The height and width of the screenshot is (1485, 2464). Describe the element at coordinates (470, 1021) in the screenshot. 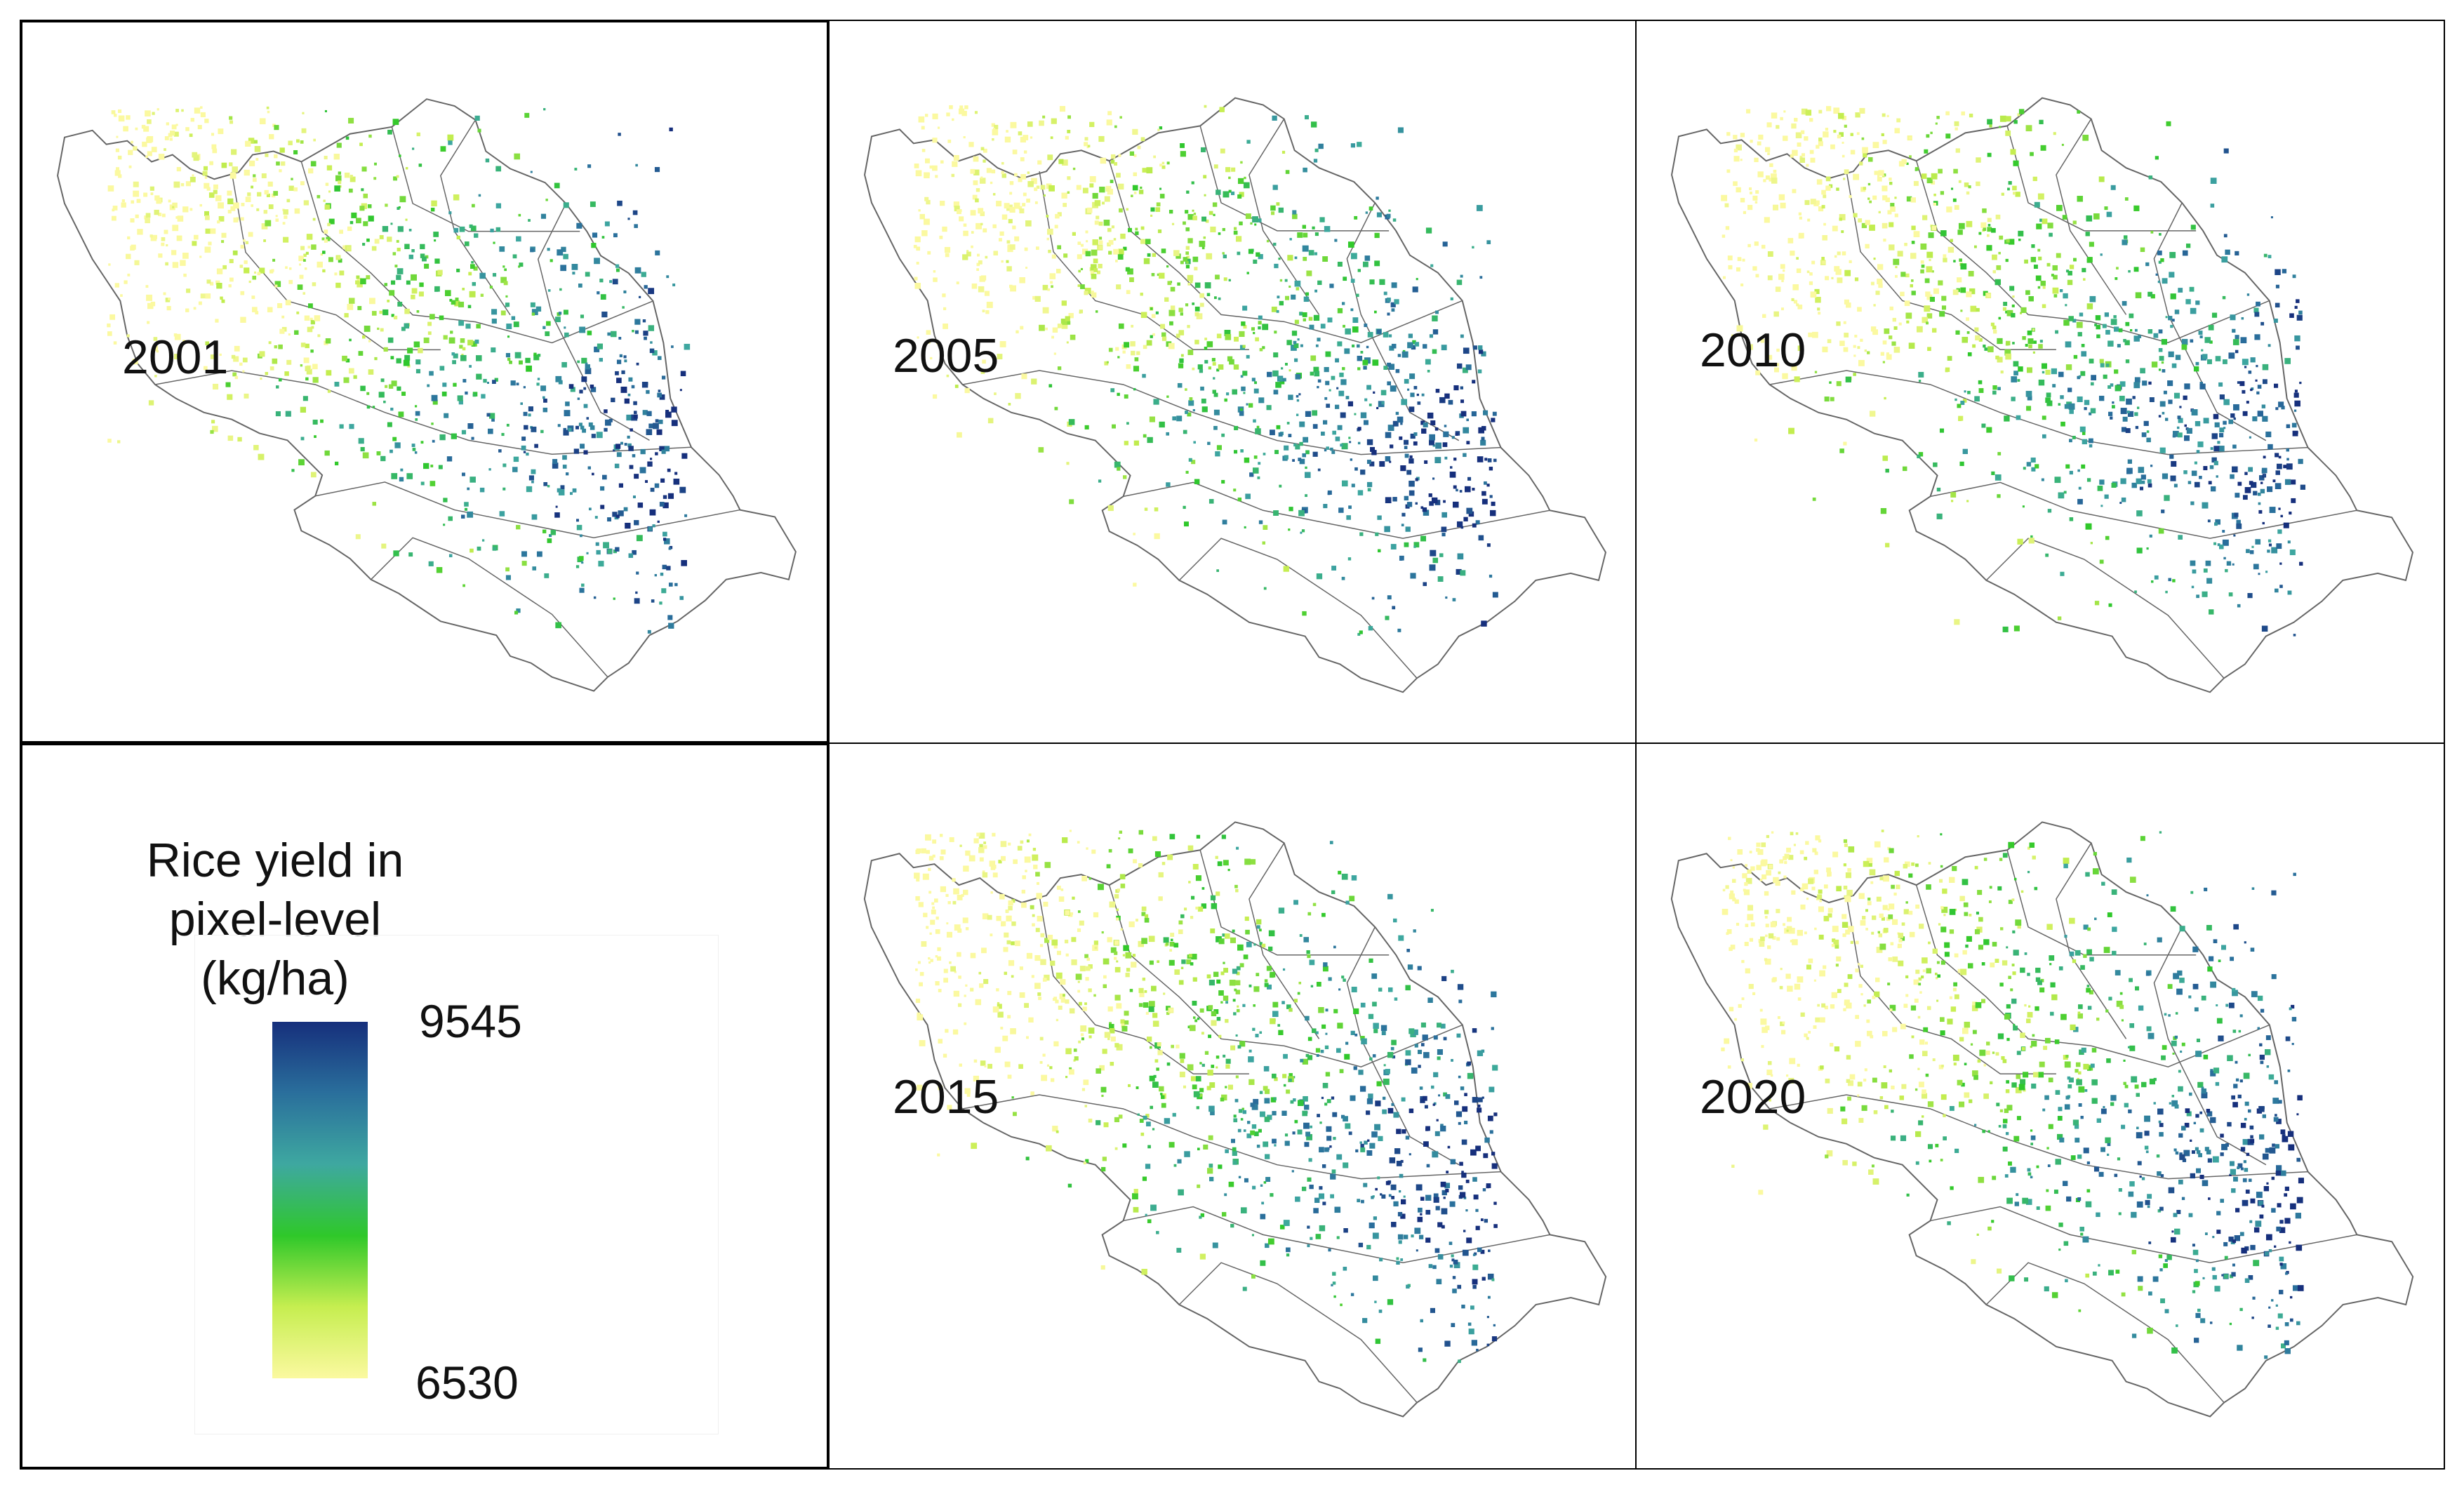

I see `colorbar-max-label: 9545` at that location.